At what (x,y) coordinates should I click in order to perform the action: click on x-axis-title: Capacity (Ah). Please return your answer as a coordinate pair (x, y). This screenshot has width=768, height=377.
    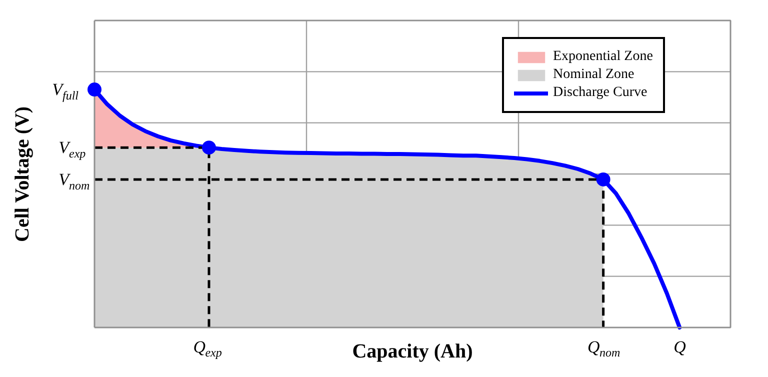
    Looking at the image, I should click on (412, 351).